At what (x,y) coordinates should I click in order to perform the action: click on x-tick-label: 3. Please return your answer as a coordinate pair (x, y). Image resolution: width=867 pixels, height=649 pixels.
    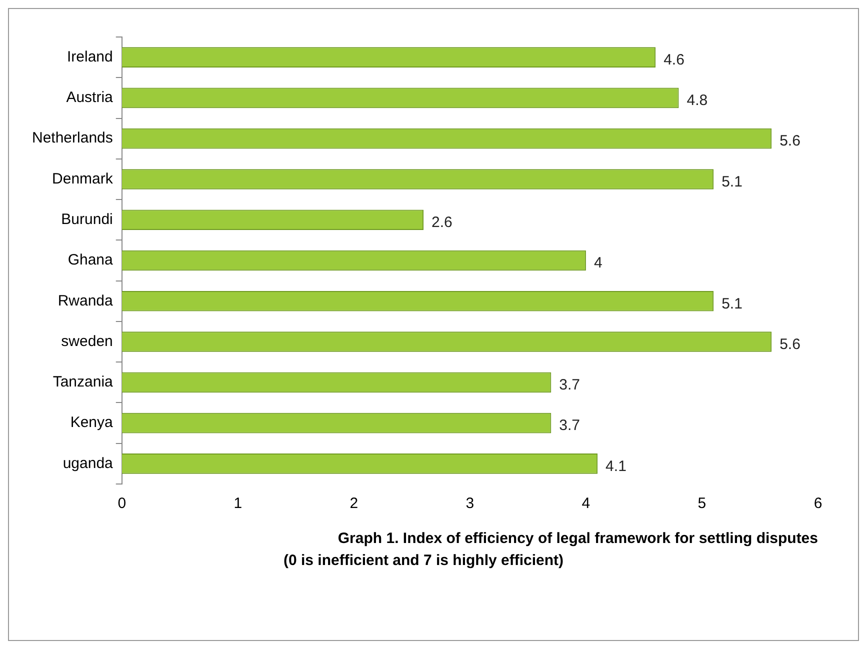
    Looking at the image, I should click on (470, 503).